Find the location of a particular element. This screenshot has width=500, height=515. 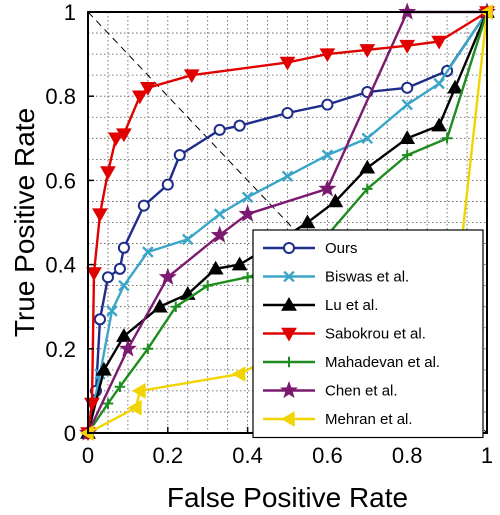

legend-label: Mehran et al. is located at coordinates (369, 419).